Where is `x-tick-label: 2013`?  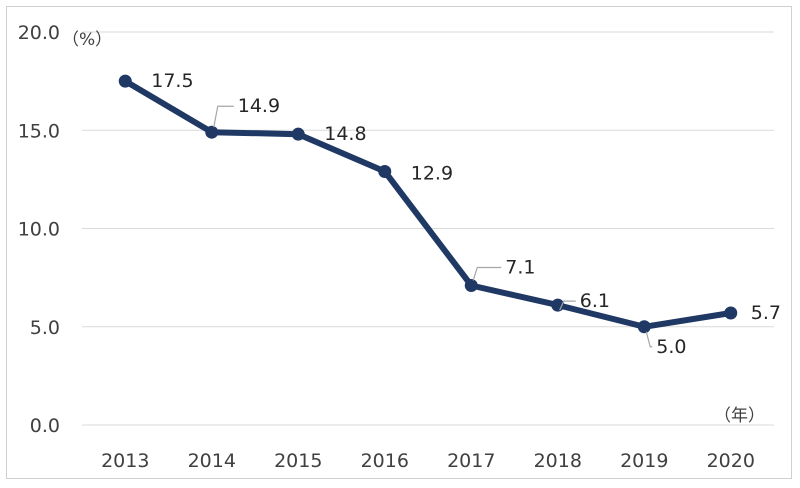 x-tick-label: 2013 is located at coordinates (125, 461).